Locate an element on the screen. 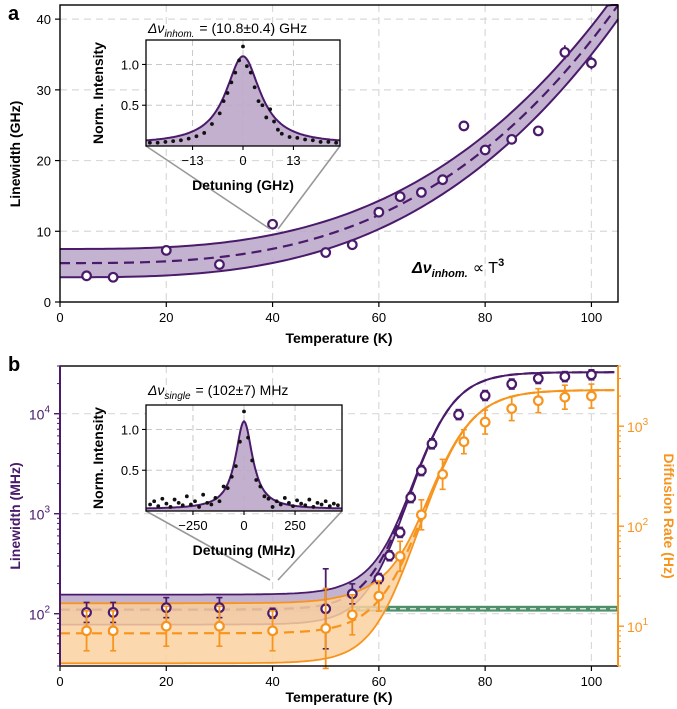 The height and width of the screenshot is (709, 677). panel-a-y-label: Linewidth (GHz) is located at coordinates (15, 154).